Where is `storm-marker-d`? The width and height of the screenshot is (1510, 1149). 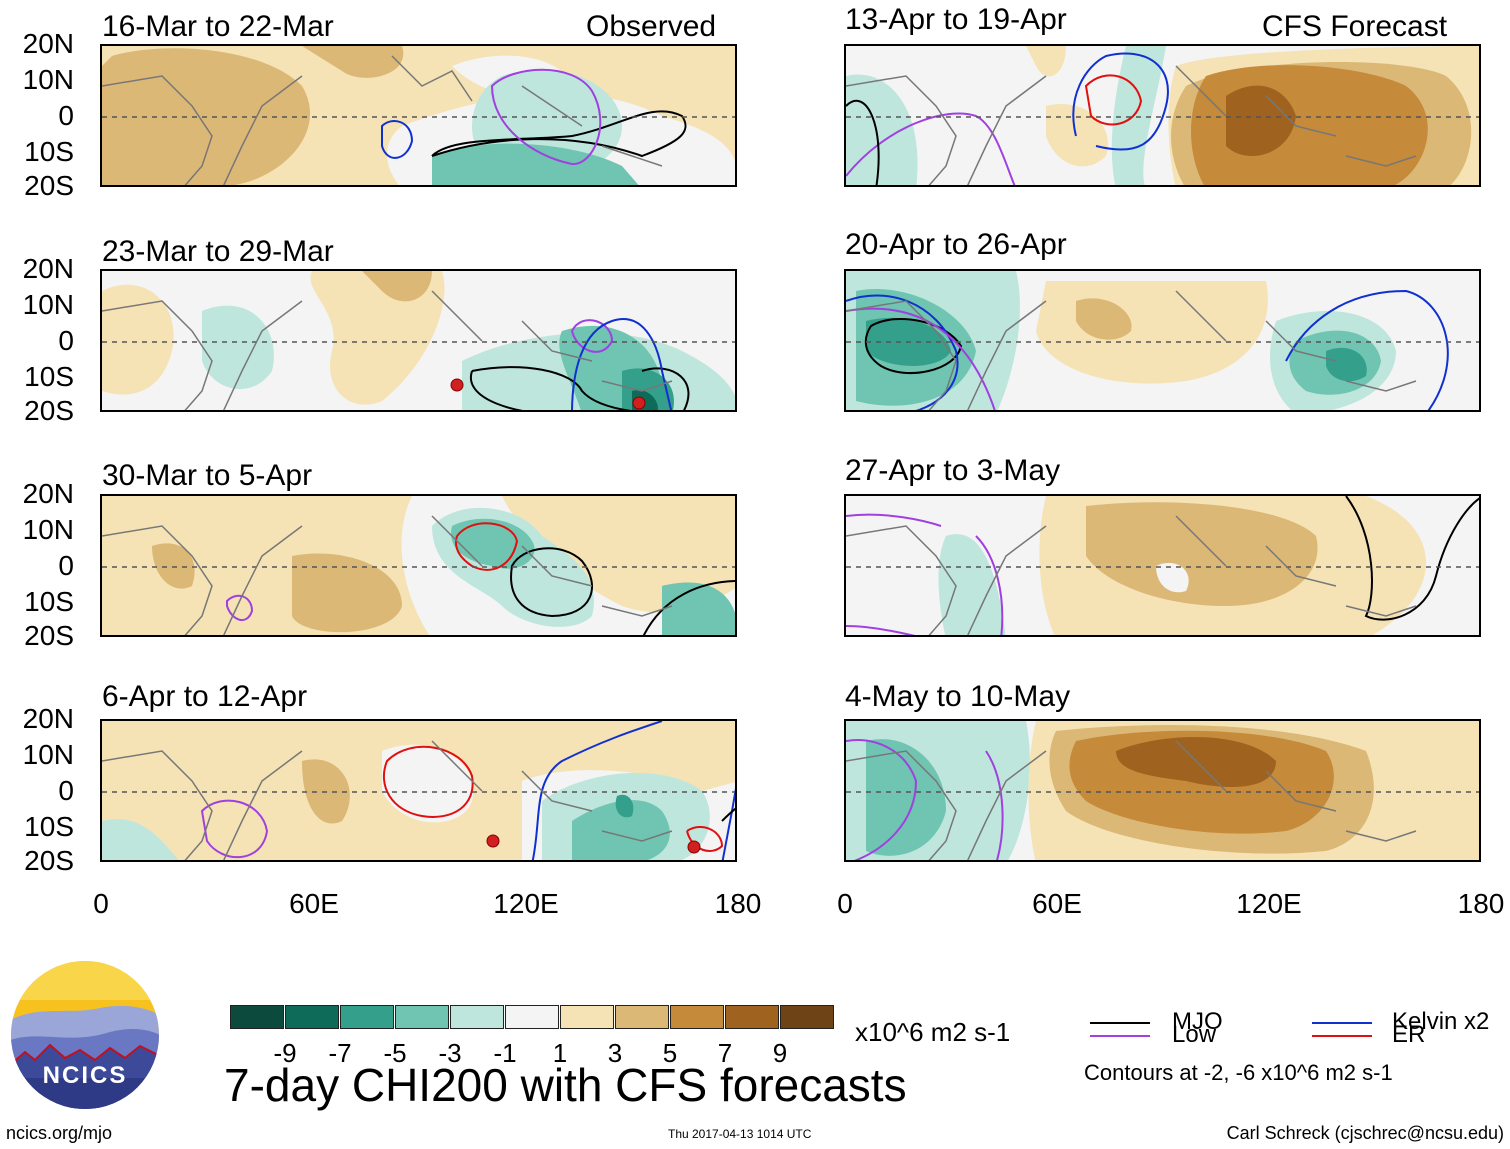 storm-marker-d is located at coordinates (639, 403).